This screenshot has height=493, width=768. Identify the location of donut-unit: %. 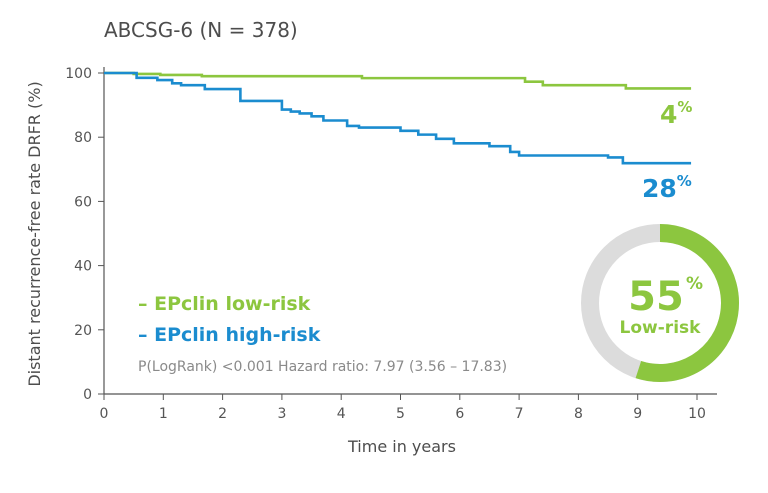
(694, 284).